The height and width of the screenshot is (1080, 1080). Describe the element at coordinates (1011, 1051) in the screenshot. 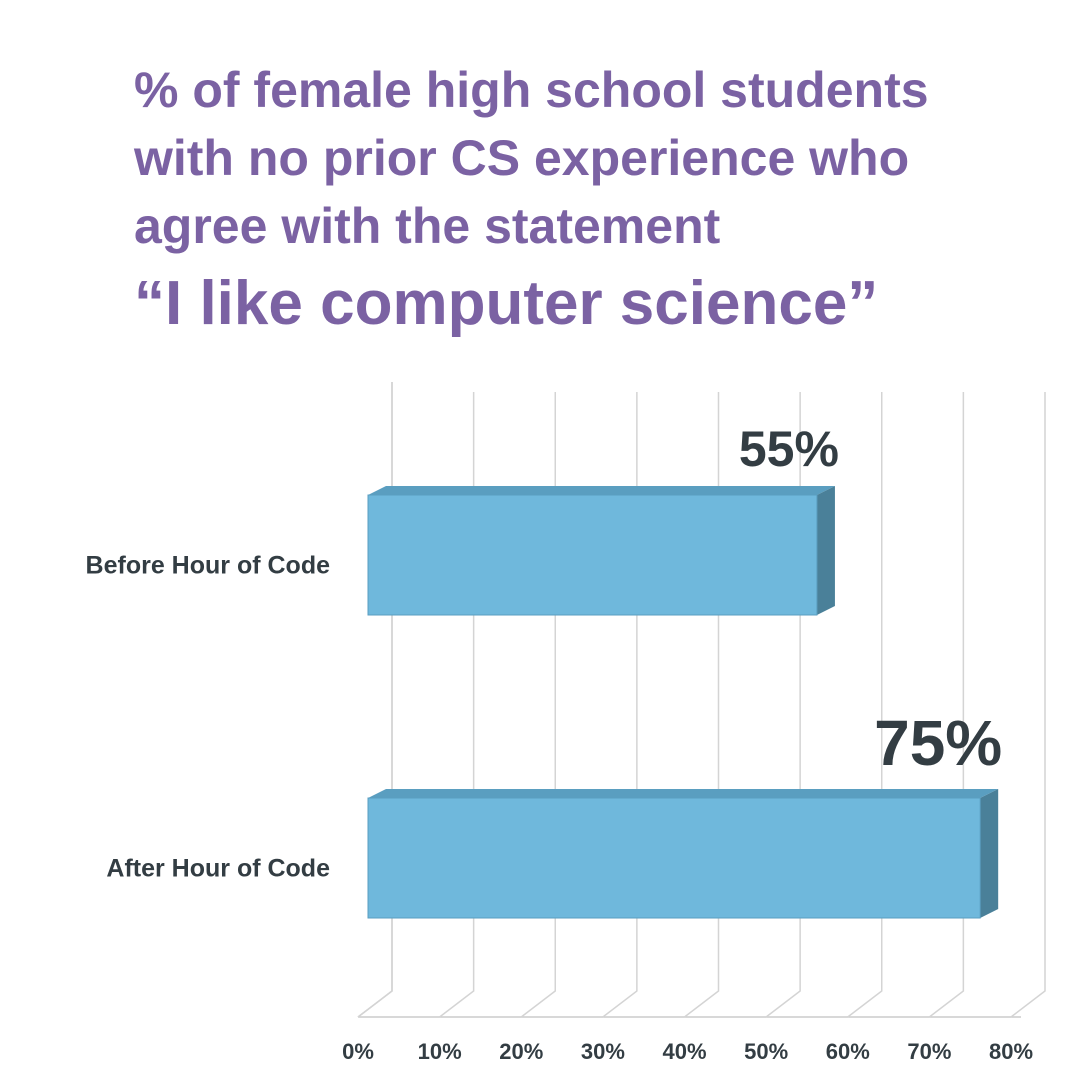

I see `x-tick-label: 80%` at that location.